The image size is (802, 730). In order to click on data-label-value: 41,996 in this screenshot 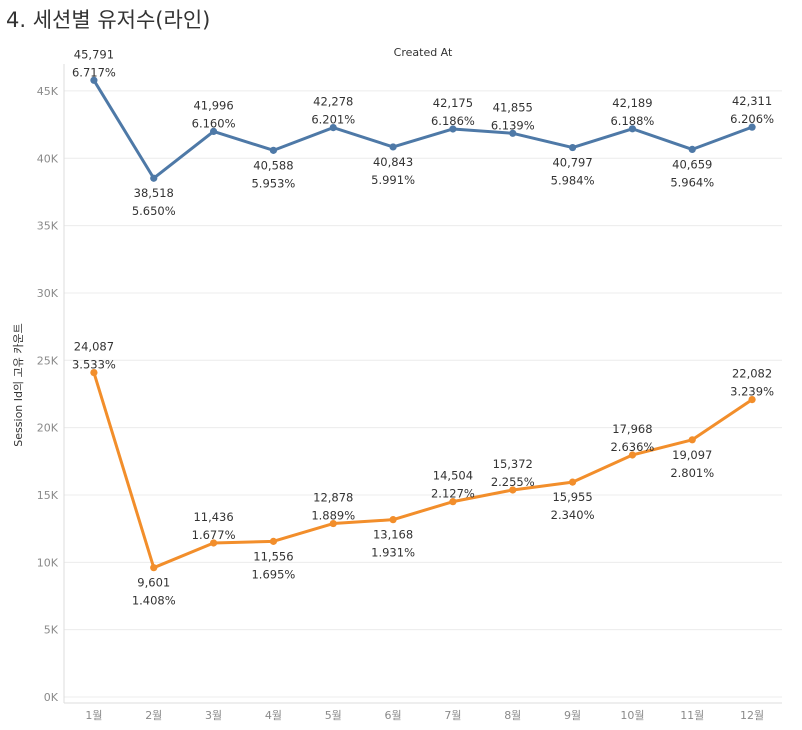, I will do `click(213, 105)`.